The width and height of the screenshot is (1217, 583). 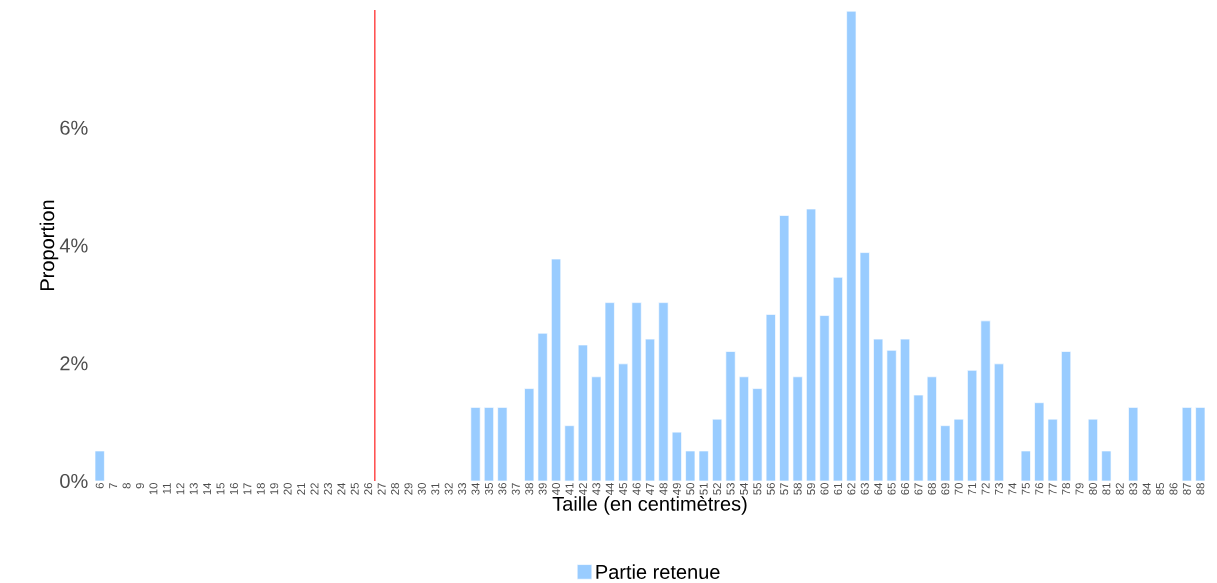 What do you see at coordinates (658, 571) in the screenshot?
I see `legend-label: Partie retenue` at bounding box center [658, 571].